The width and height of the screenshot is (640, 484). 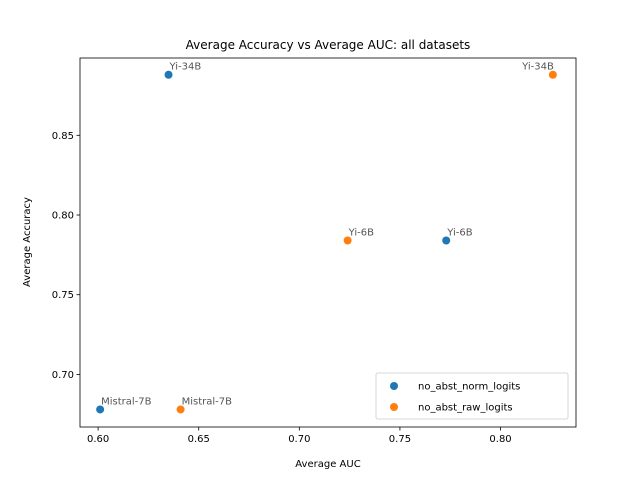 What do you see at coordinates (500, 439) in the screenshot?
I see `x-tick-label: 0.80` at bounding box center [500, 439].